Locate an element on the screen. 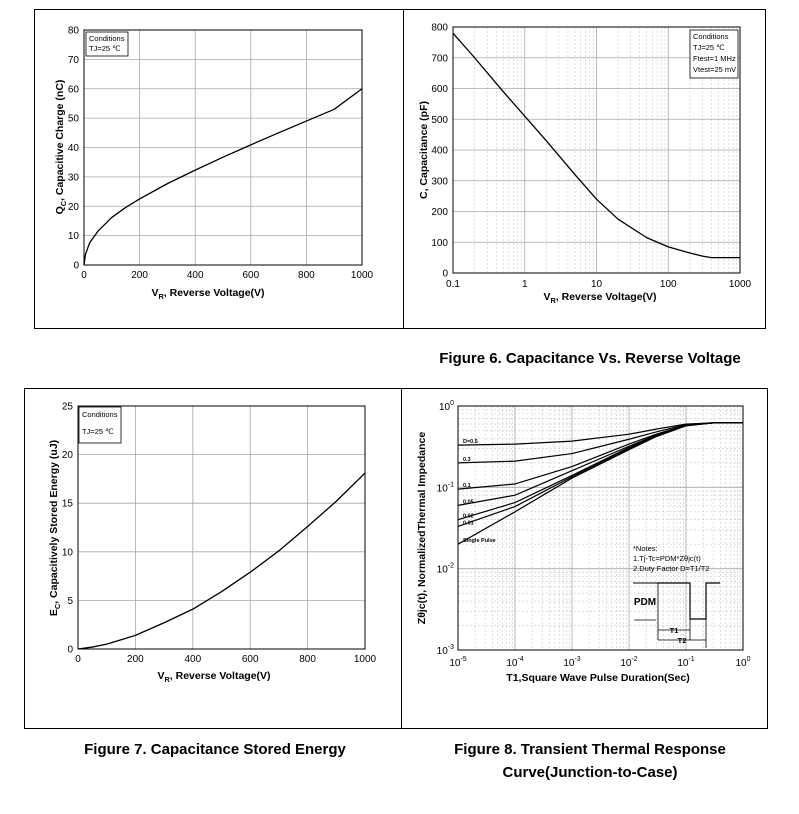 The image size is (799, 814). y-tick-label: 800 is located at coordinates (439, 28).